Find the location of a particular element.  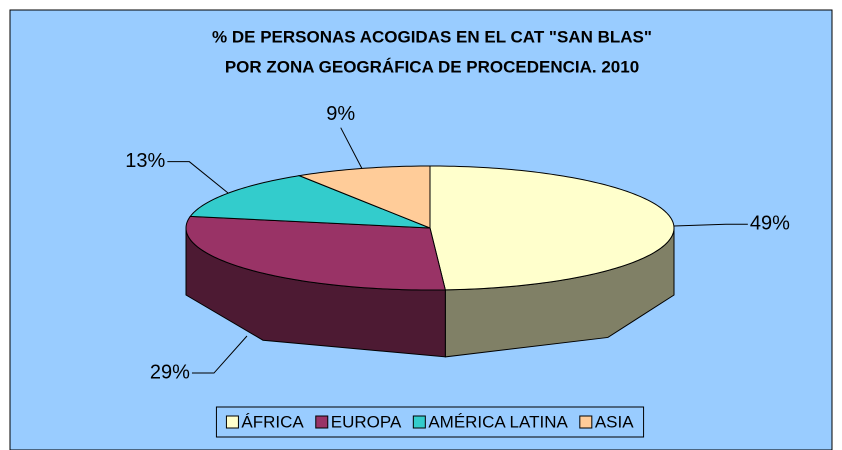

legend-box is located at coordinates (430, 422).